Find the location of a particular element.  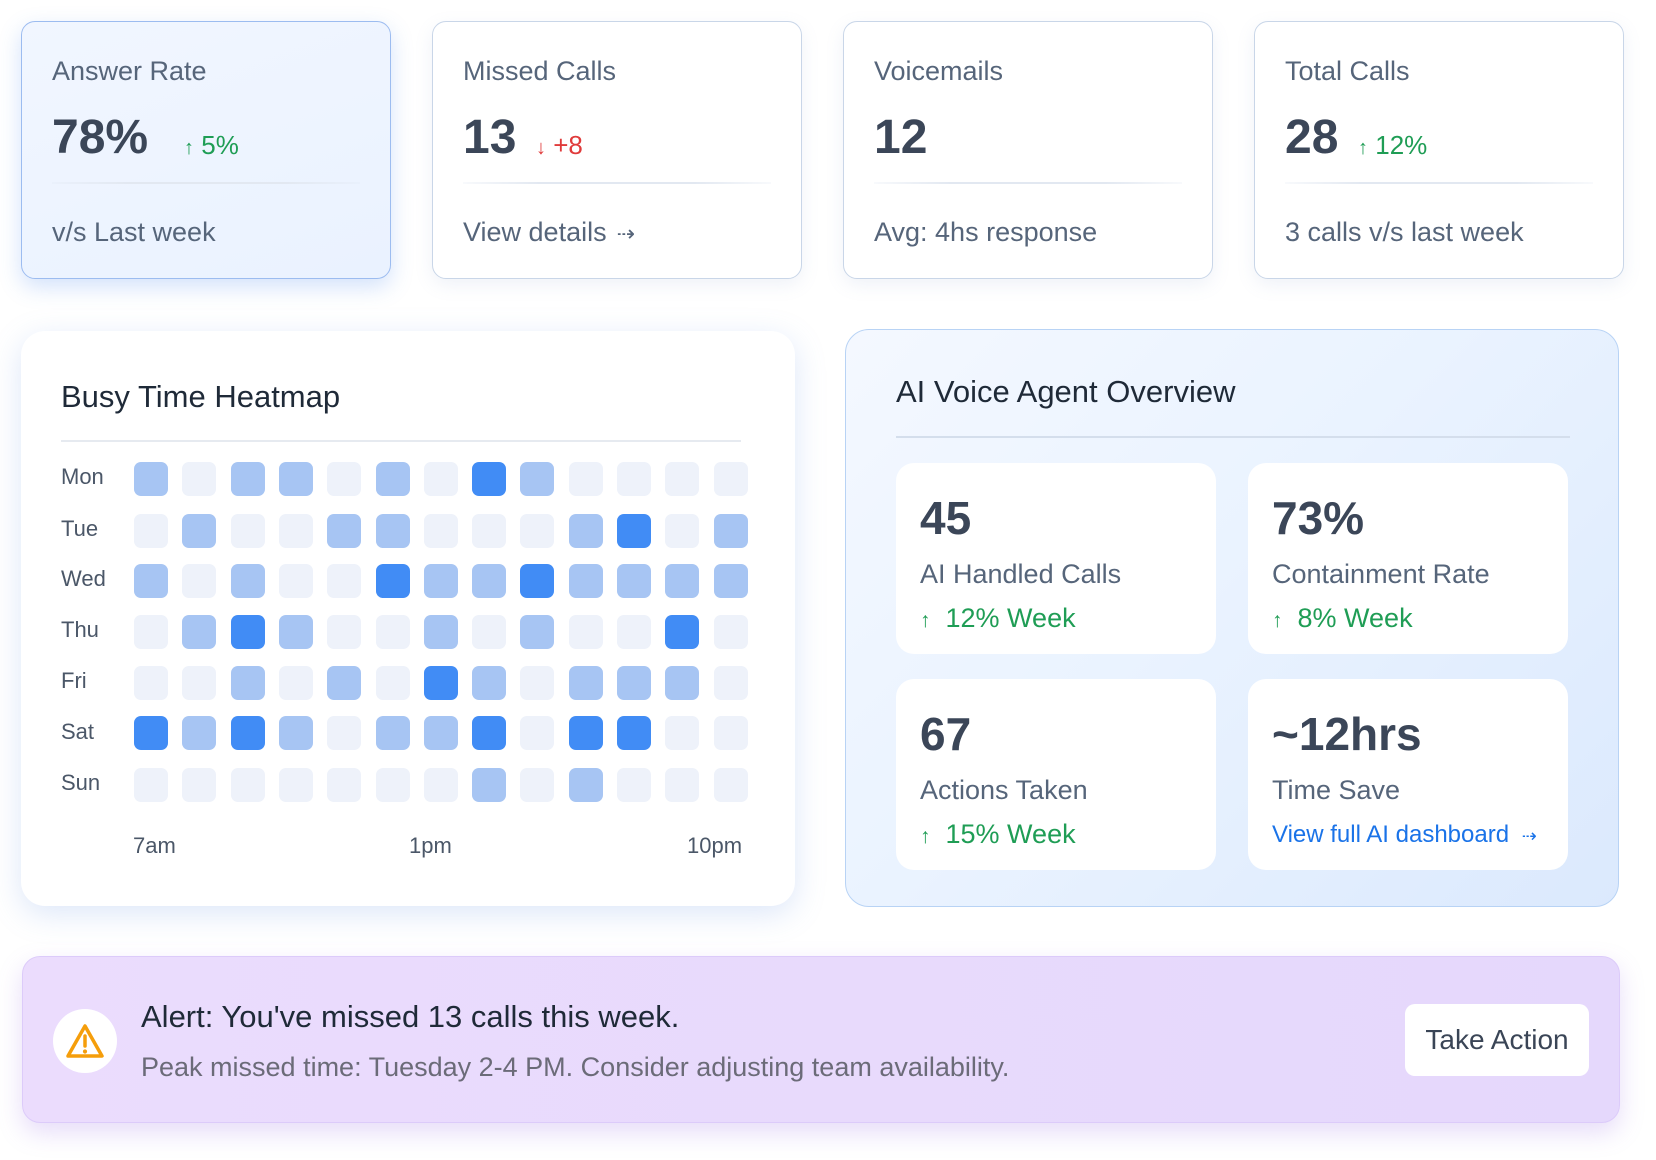

stat-card-missed-calls: Missed Calls 13 ↓ +8 View details ⇢ is located at coordinates (617, 150).